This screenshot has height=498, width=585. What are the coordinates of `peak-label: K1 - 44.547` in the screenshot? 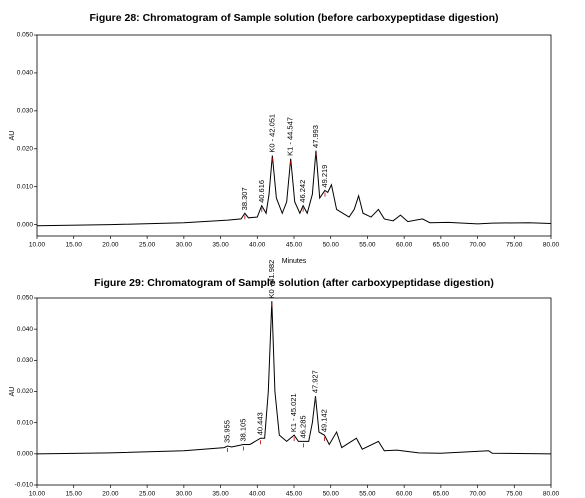 It's located at (290, 136).